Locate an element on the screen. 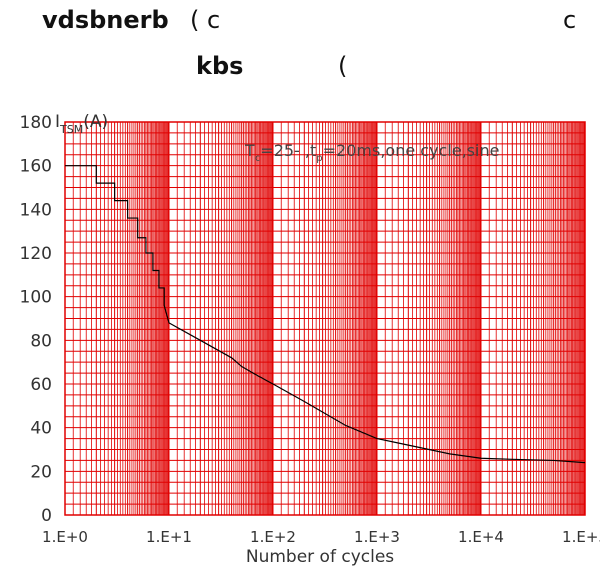 This screenshot has width=600, height=570. y-tick-label: 160 is located at coordinates (36, 167).